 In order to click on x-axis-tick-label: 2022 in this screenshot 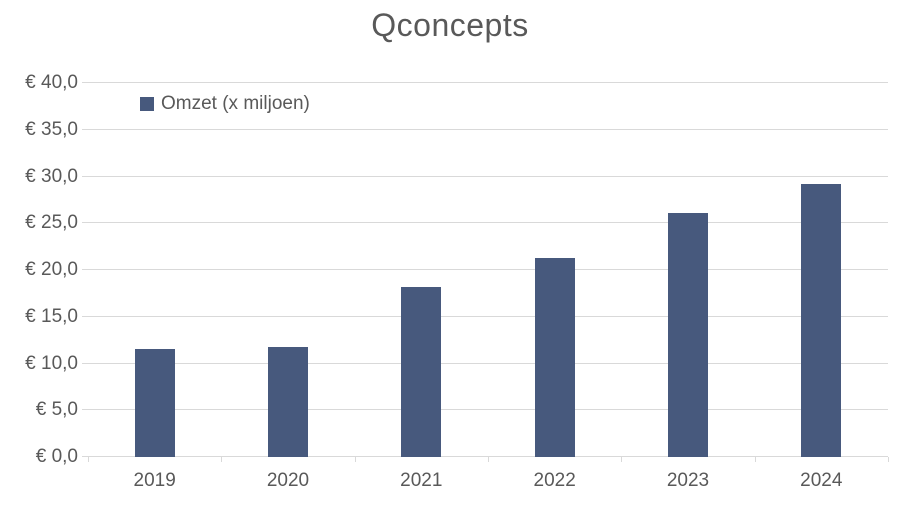, I will do `click(554, 480)`.